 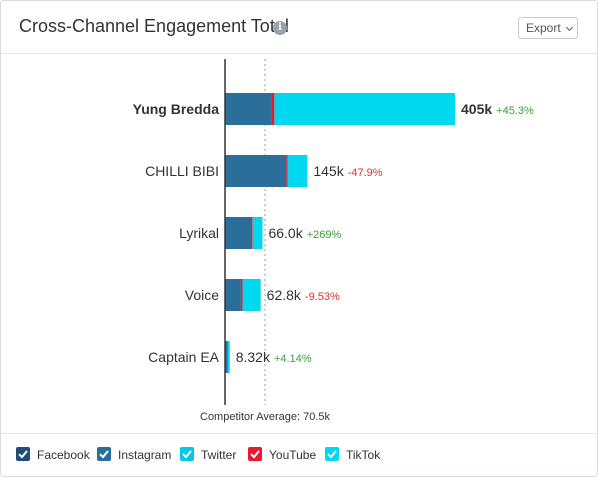 What do you see at coordinates (182, 171) in the screenshot?
I see `category-label: CHILLI BIBI` at bounding box center [182, 171].